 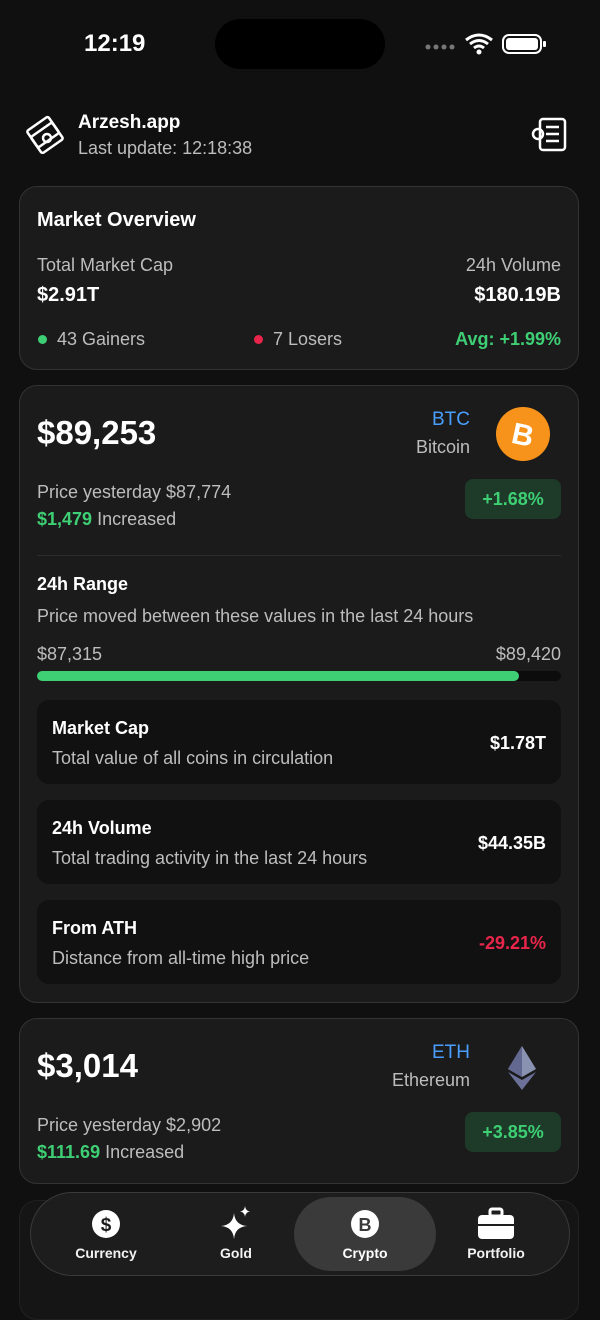 I want to click on tab-label: Gold, so click(x=236, y=1253).